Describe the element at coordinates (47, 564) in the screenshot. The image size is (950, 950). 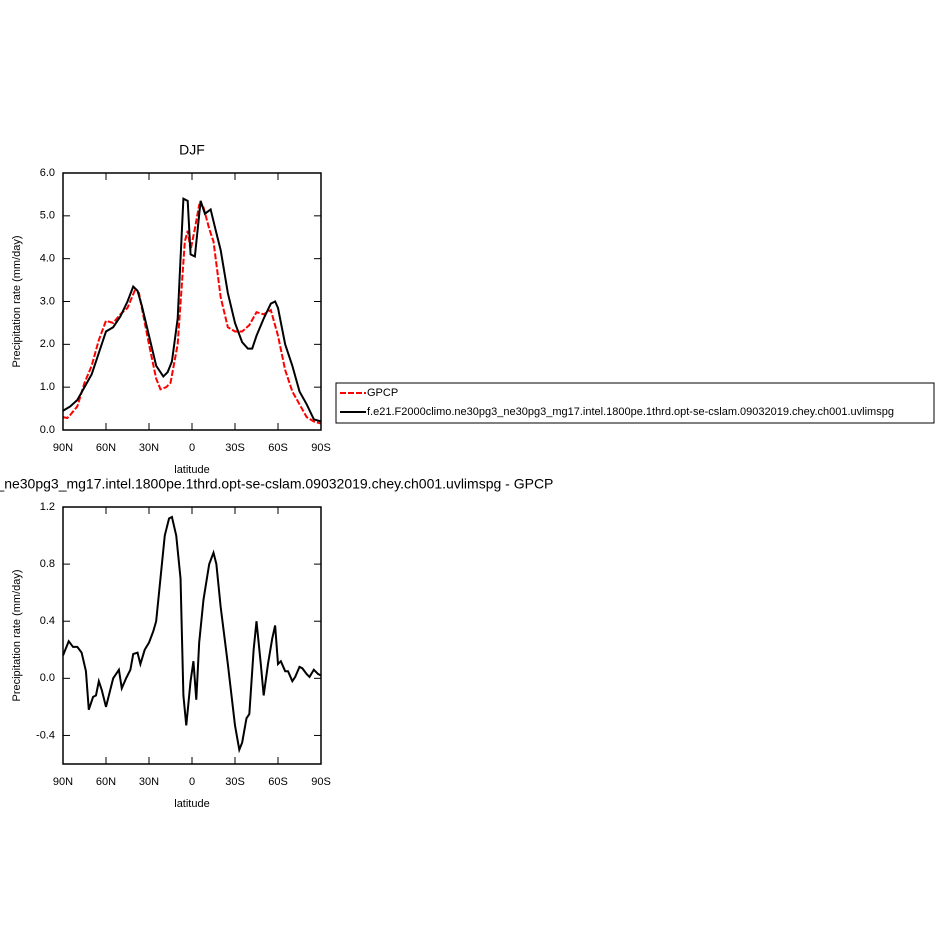
I see `y-tick-label: 0.8` at that location.